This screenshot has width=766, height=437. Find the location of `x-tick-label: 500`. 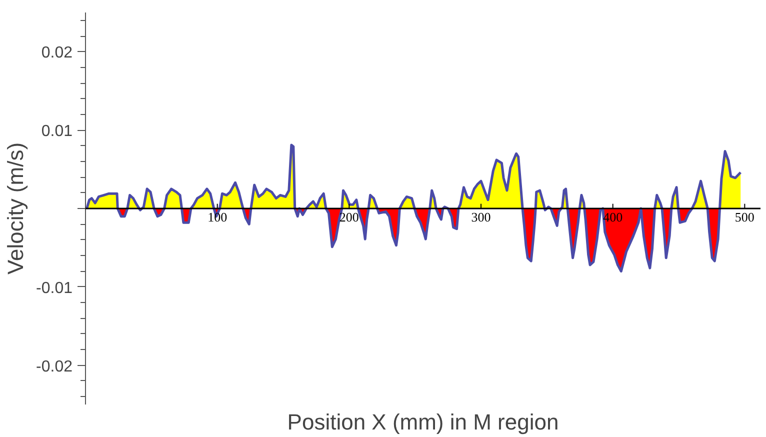

x-tick-label: 500 is located at coordinates (744, 217).